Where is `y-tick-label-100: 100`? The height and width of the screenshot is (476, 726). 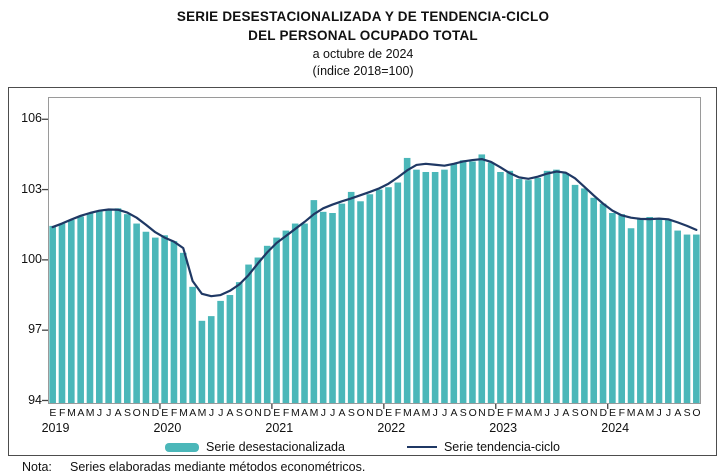 y-tick-label-100: 100 is located at coordinates (31, 258).